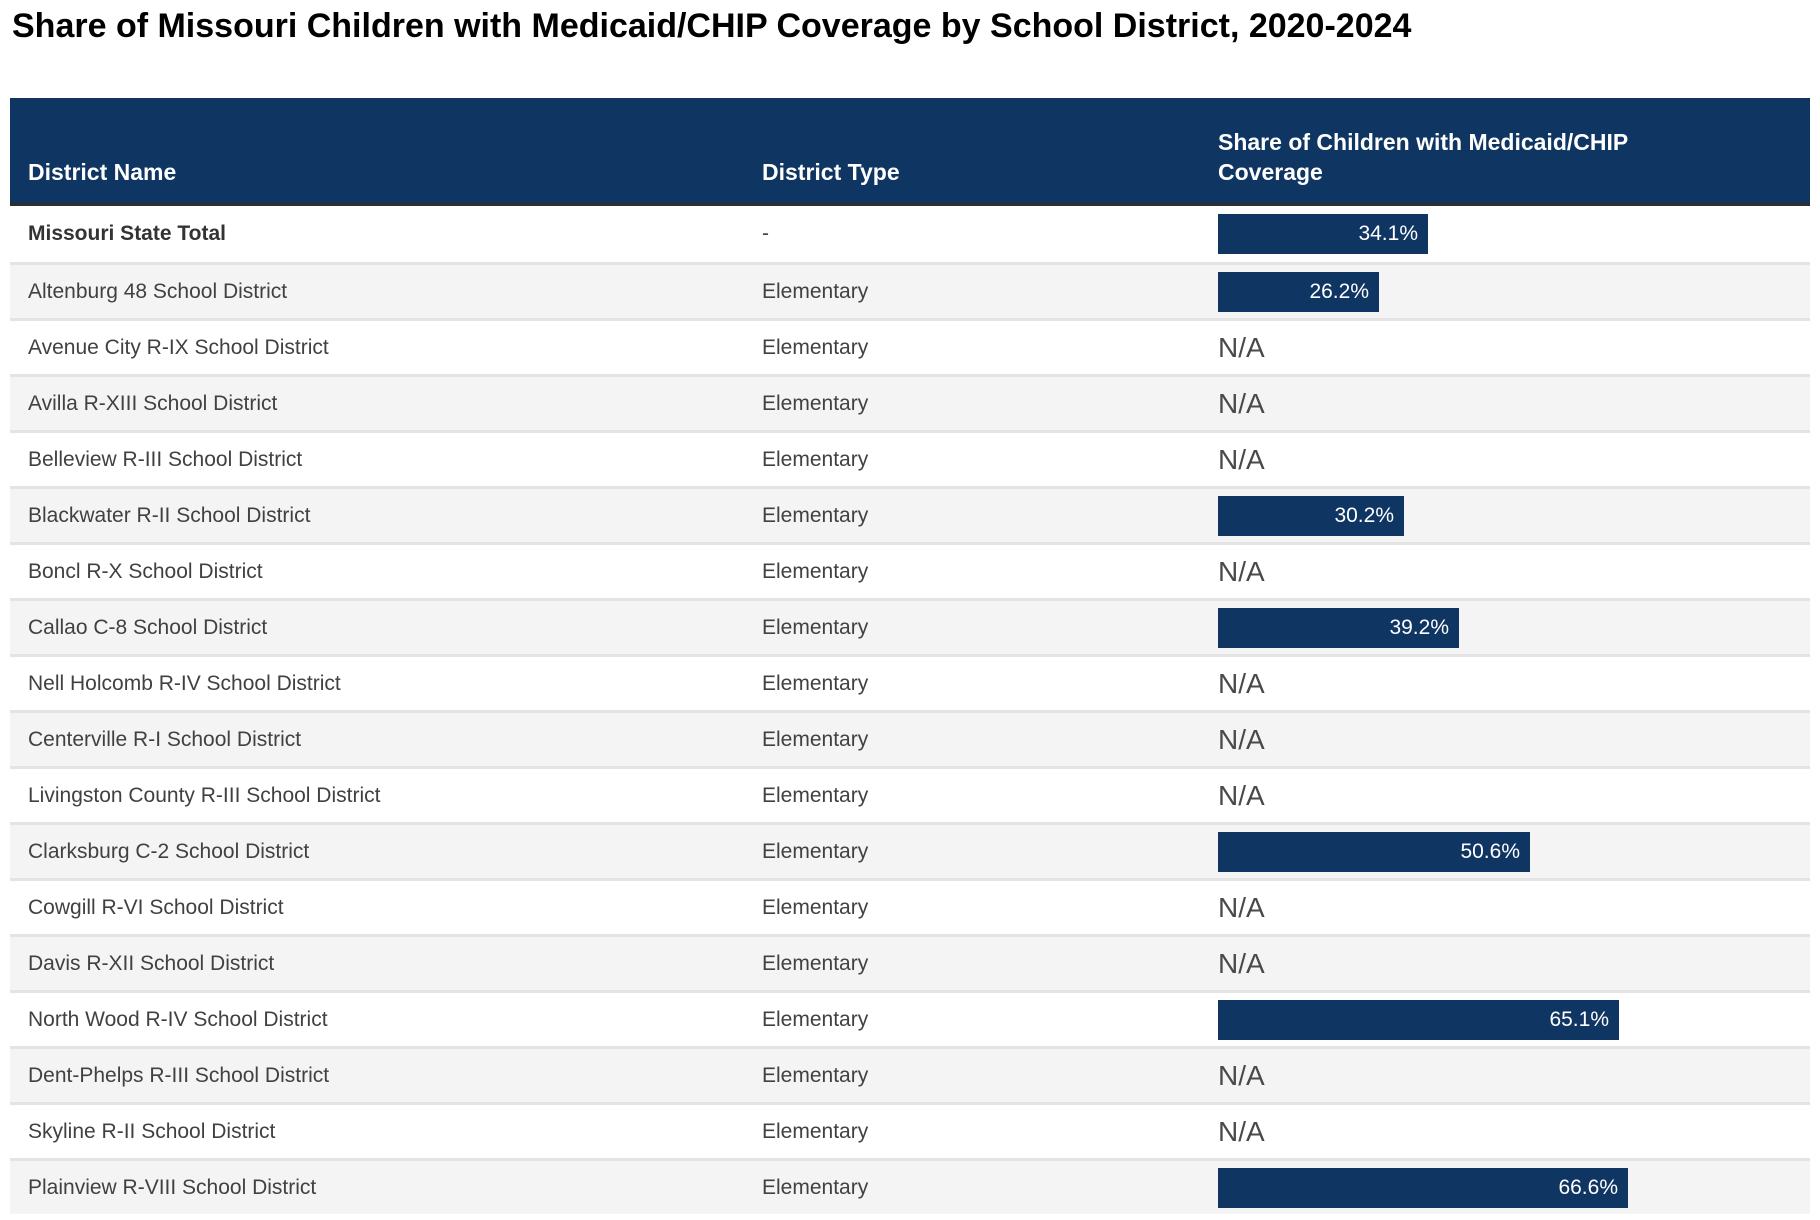  I want to click on share-bar: 39.2%, so click(1338, 627).